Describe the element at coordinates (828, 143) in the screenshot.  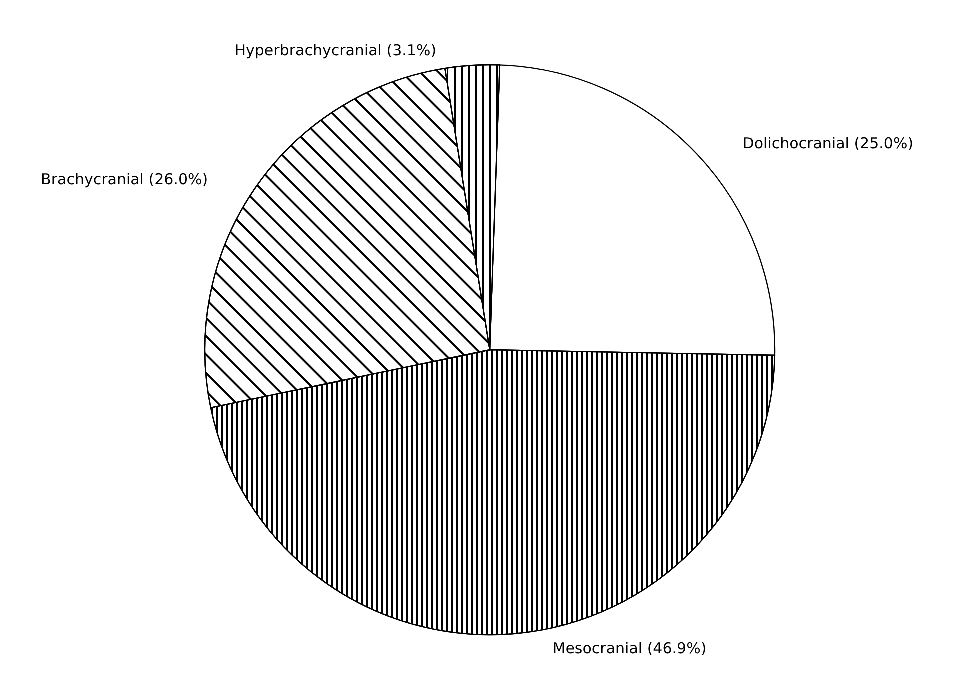
I see `slice-label: Dolichocranial (25.0%)` at that location.